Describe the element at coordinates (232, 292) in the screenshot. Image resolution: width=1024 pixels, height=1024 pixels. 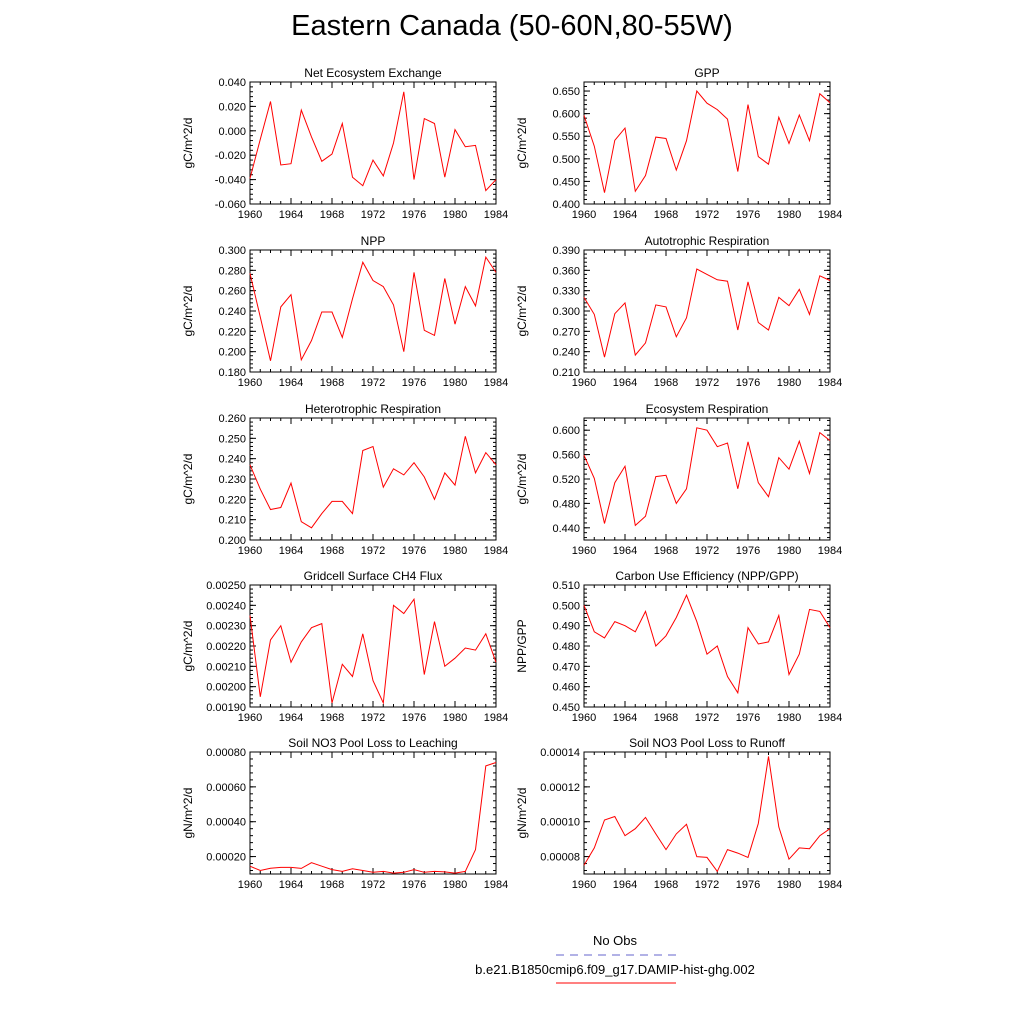
I see `y-tick-label: 0.260` at that location.